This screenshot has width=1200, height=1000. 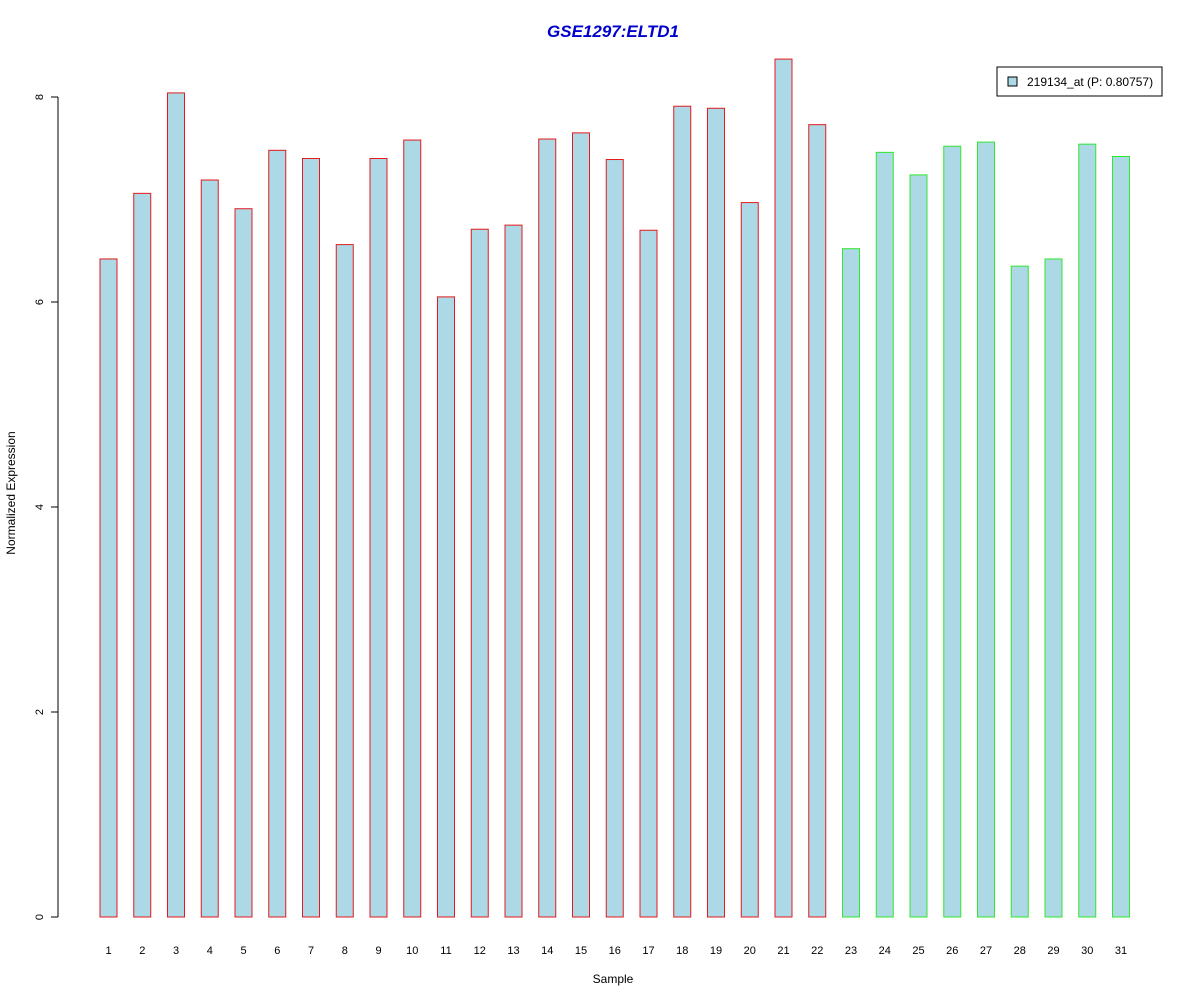 I want to click on x-tick-label: 19, so click(x=716, y=951).